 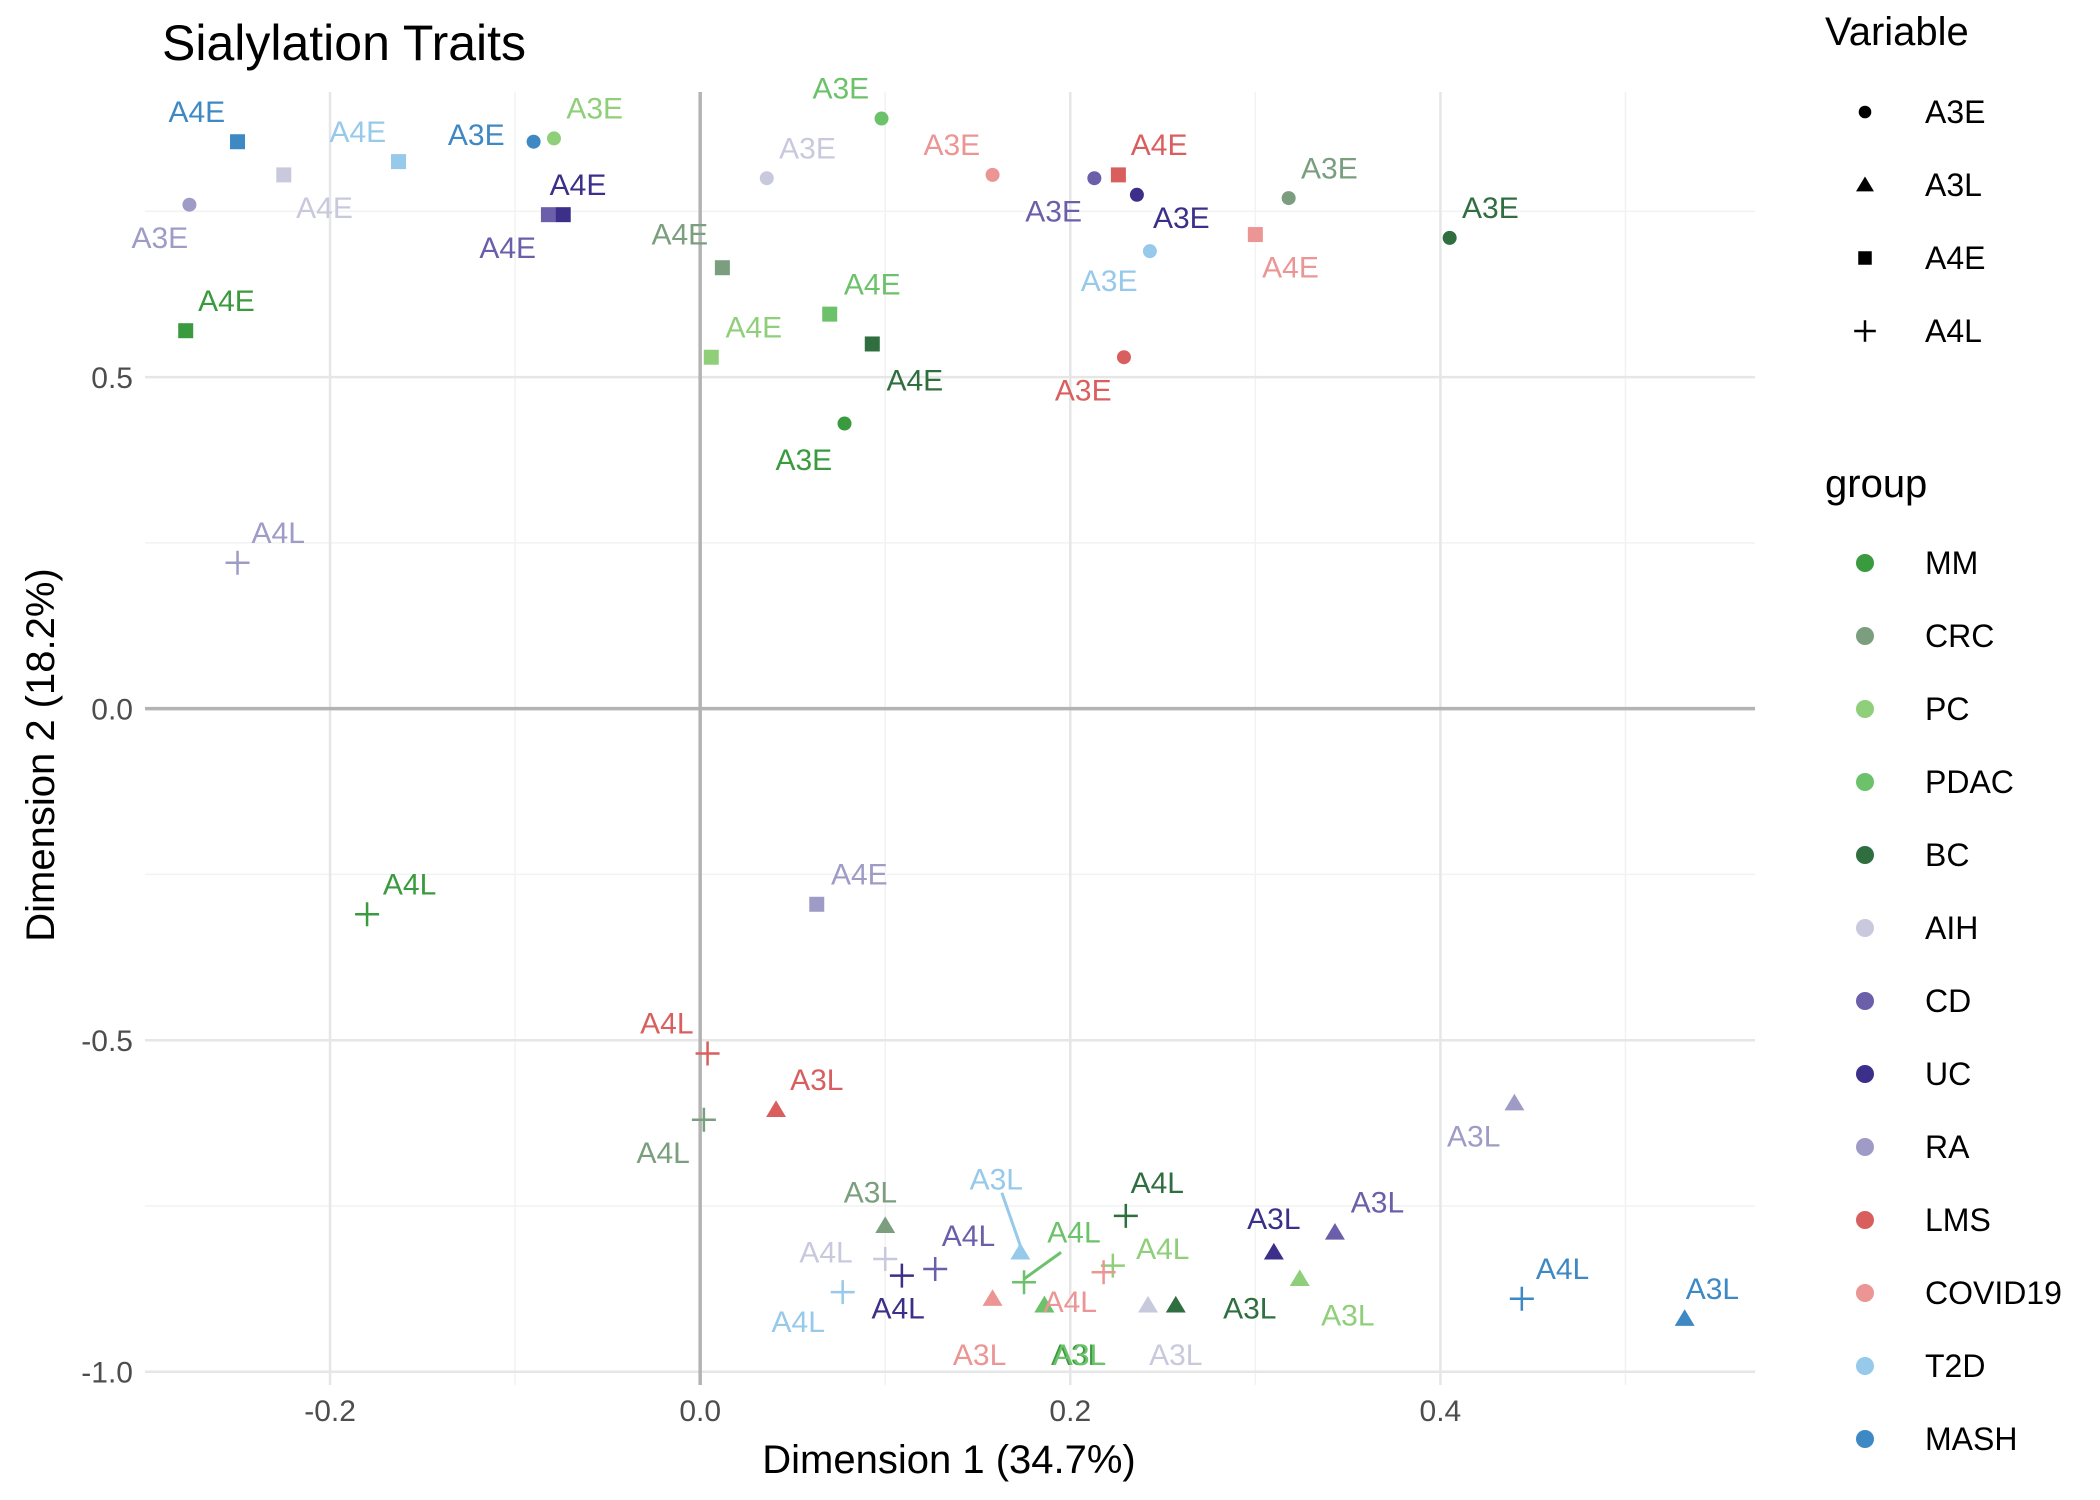 What do you see at coordinates (278, 533) in the screenshot?
I see `point-label-ra-a4l: A4L` at bounding box center [278, 533].